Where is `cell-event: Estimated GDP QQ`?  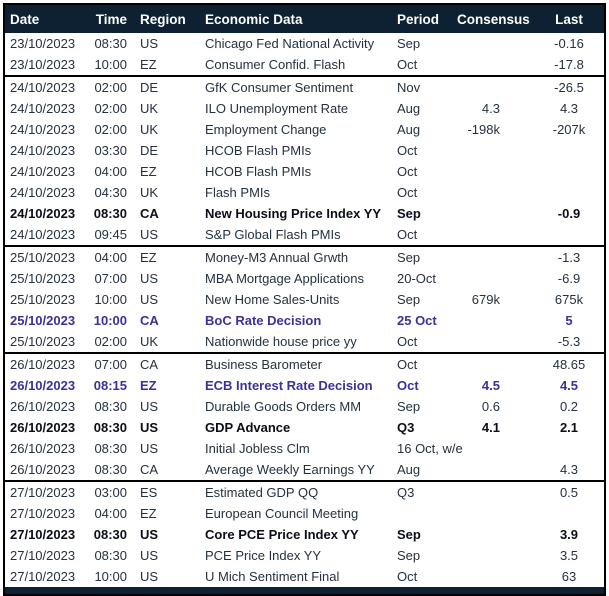
cell-event: Estimated GDP QQ is located at coordinates (291, 491).